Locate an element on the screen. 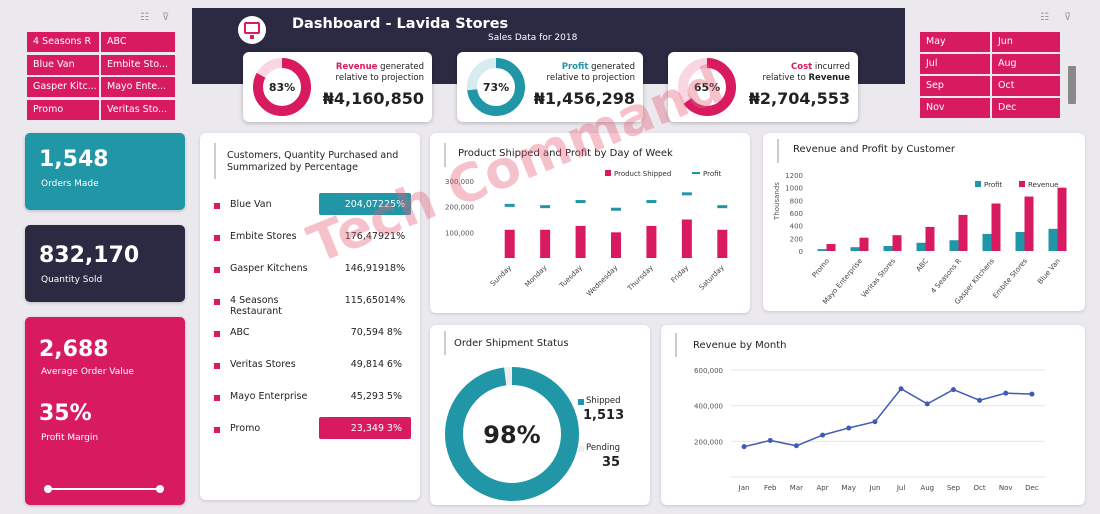 The image size is (1100, 514). kpi-description: Profit generated relative to projection is located at coordinates (590, 72).